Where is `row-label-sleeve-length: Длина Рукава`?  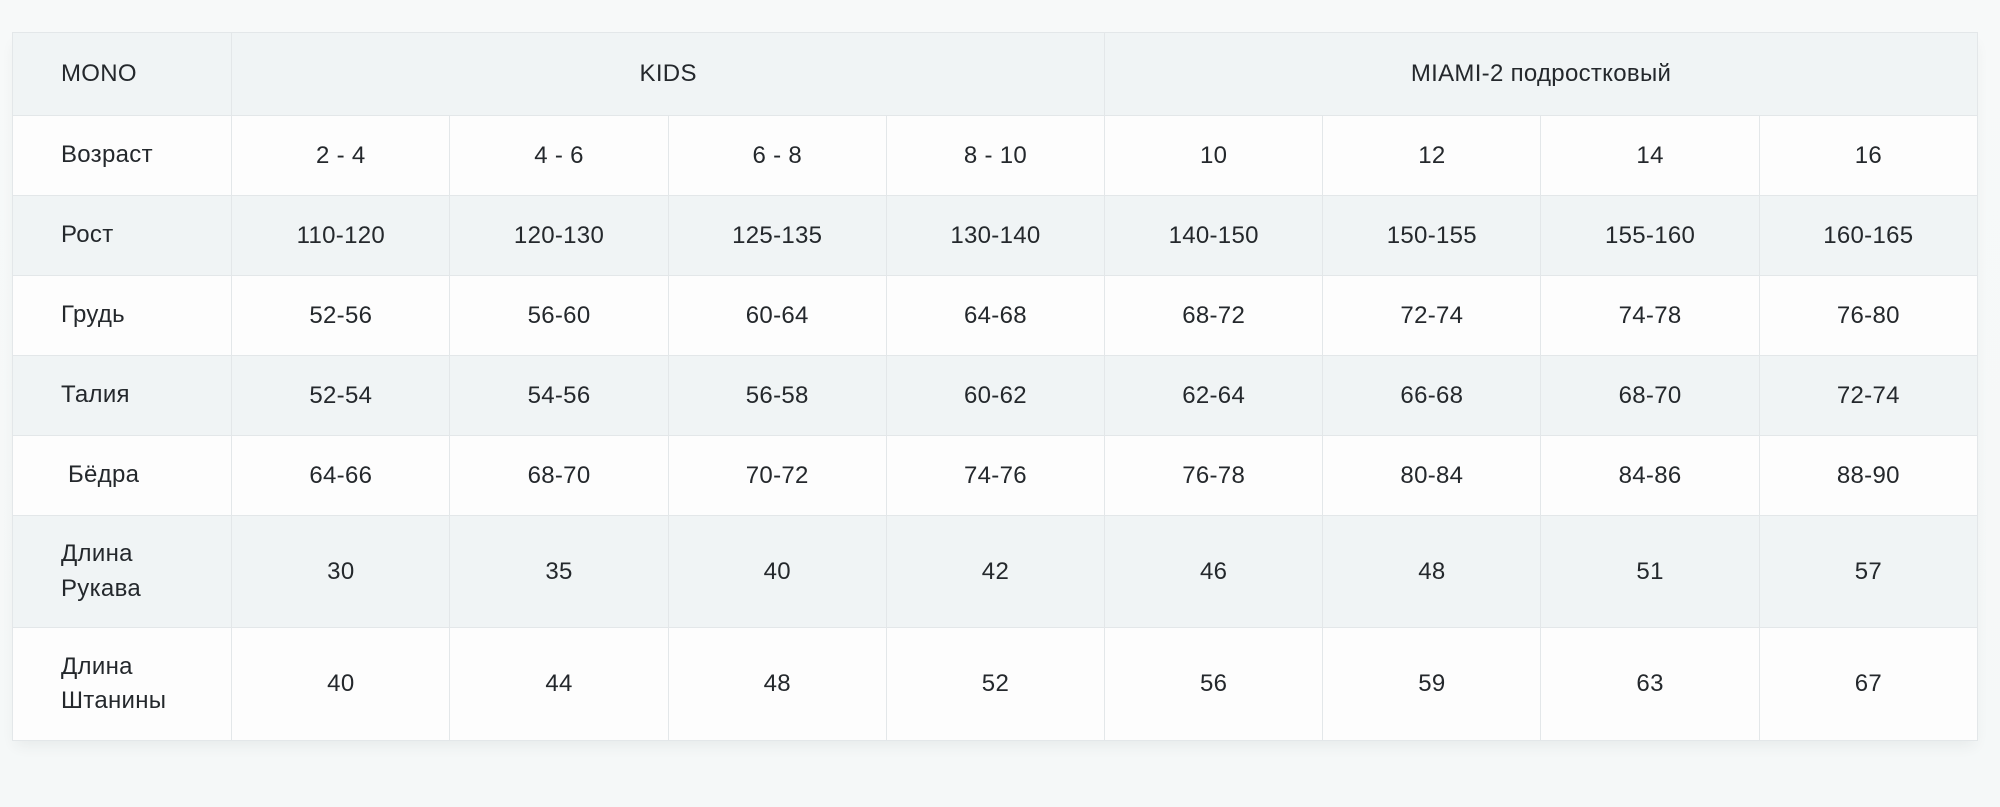 row-label-sleeve-length: Длина Рукава is located at coordinates (122, 571).